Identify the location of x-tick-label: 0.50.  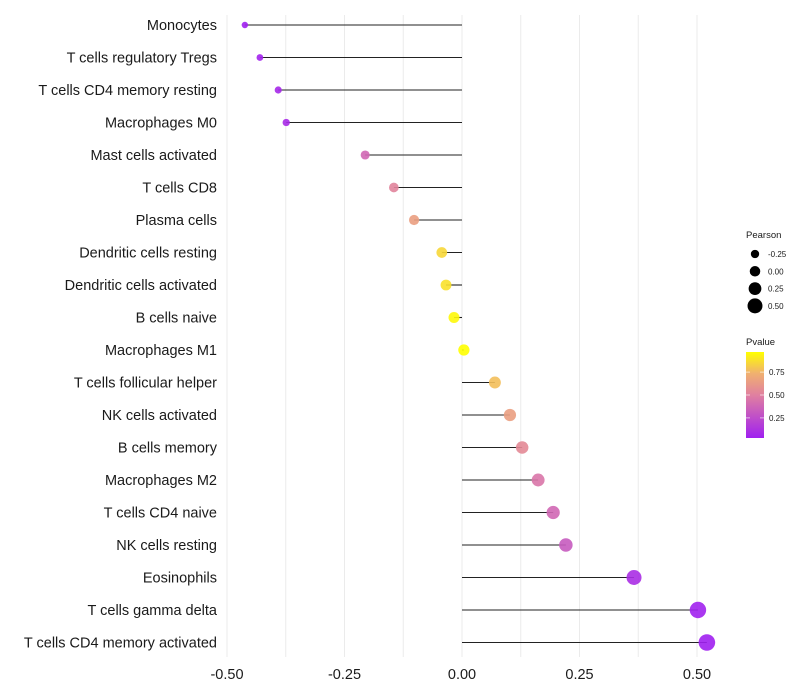
(697, 675).